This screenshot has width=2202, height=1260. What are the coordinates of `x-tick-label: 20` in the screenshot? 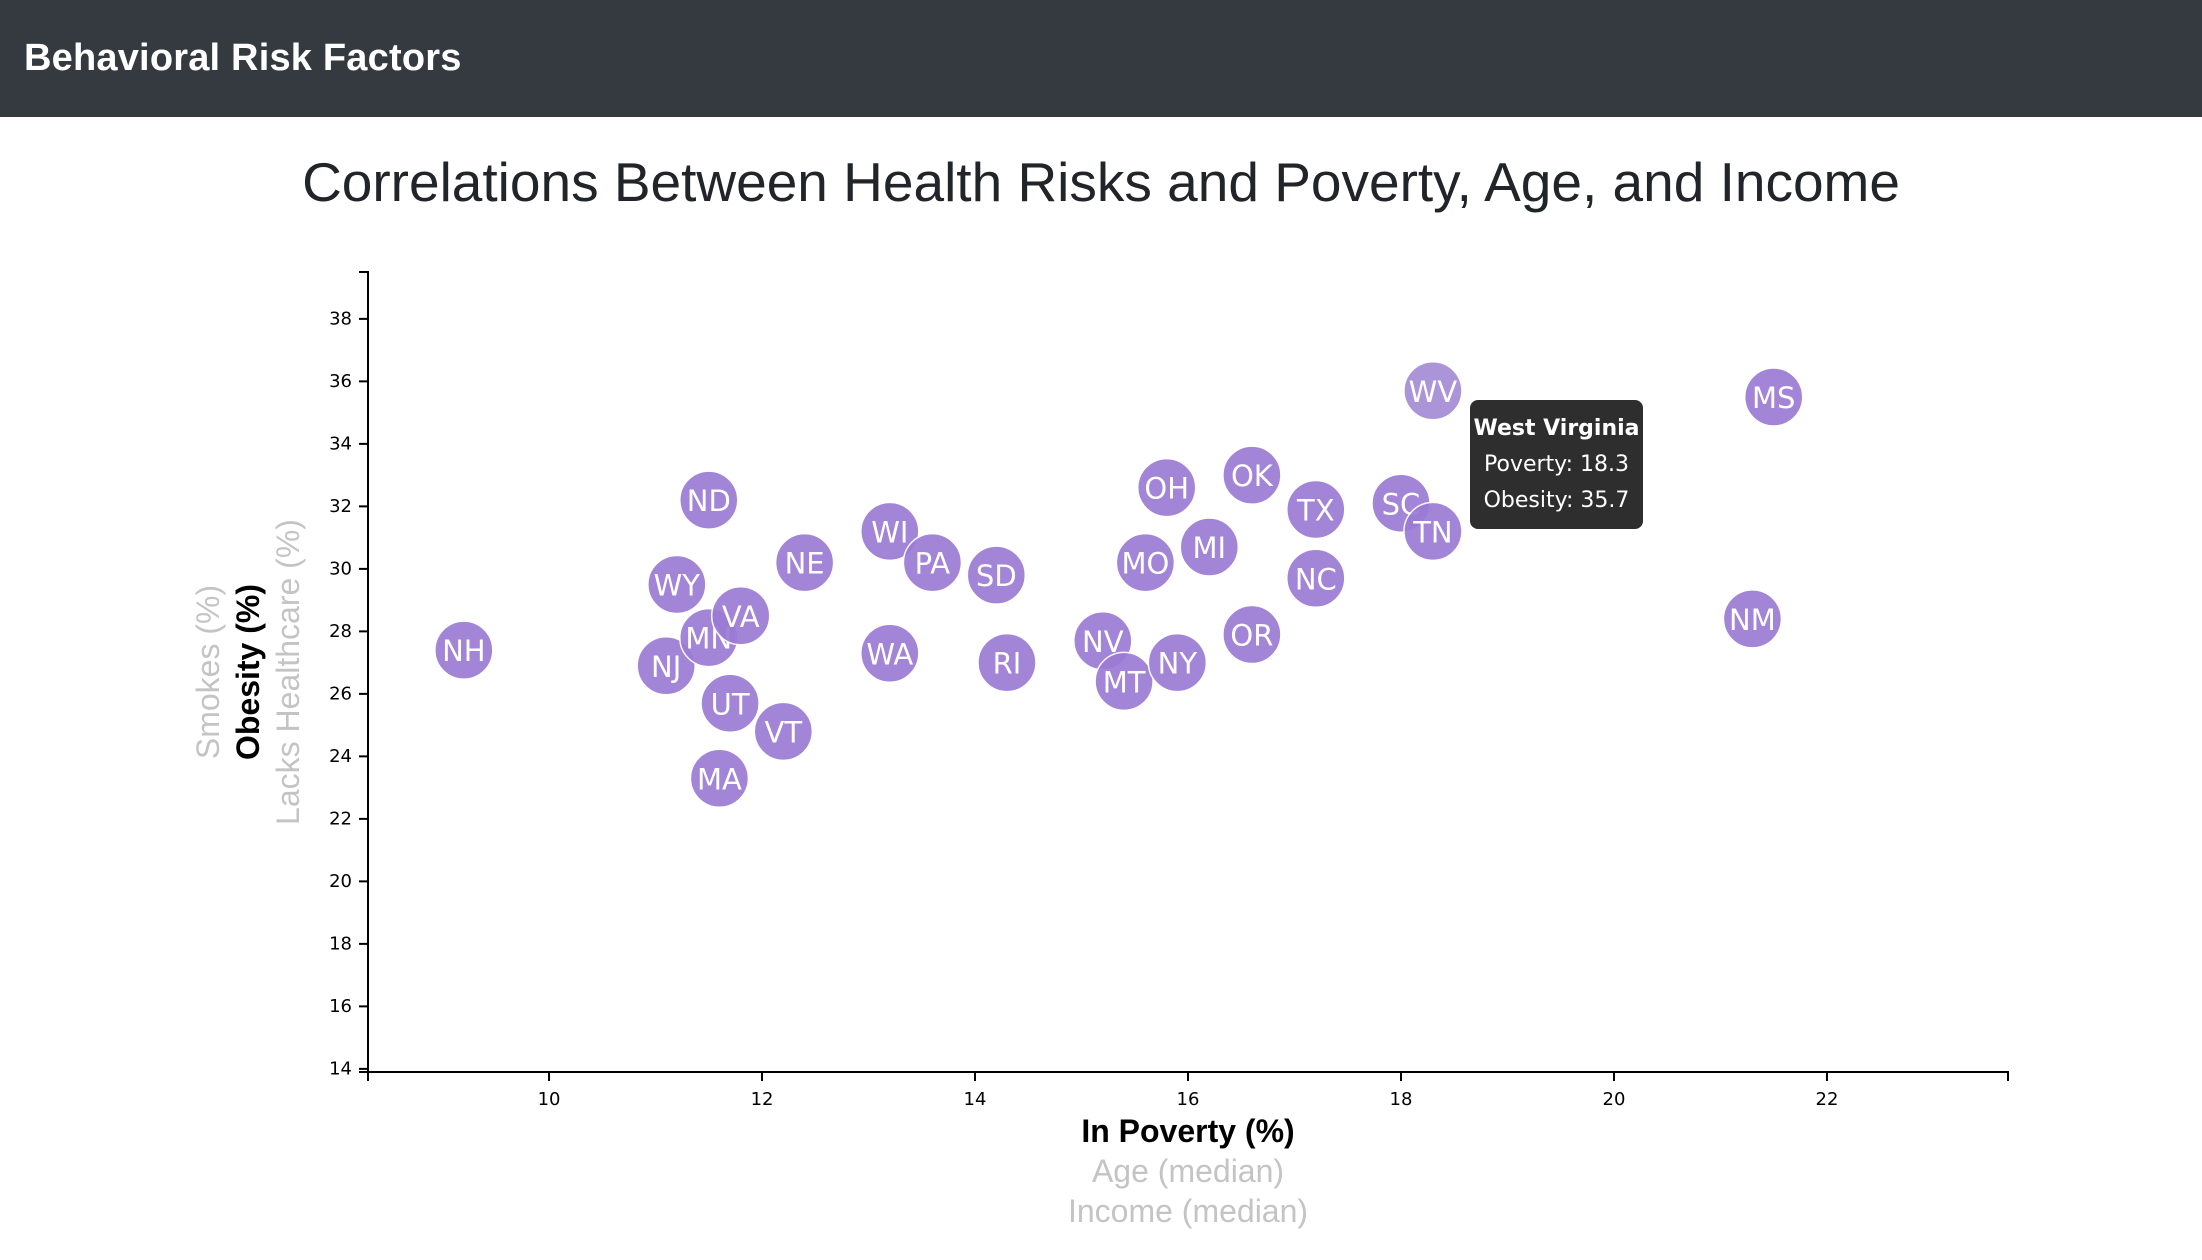 It's located at (1614, 1099).